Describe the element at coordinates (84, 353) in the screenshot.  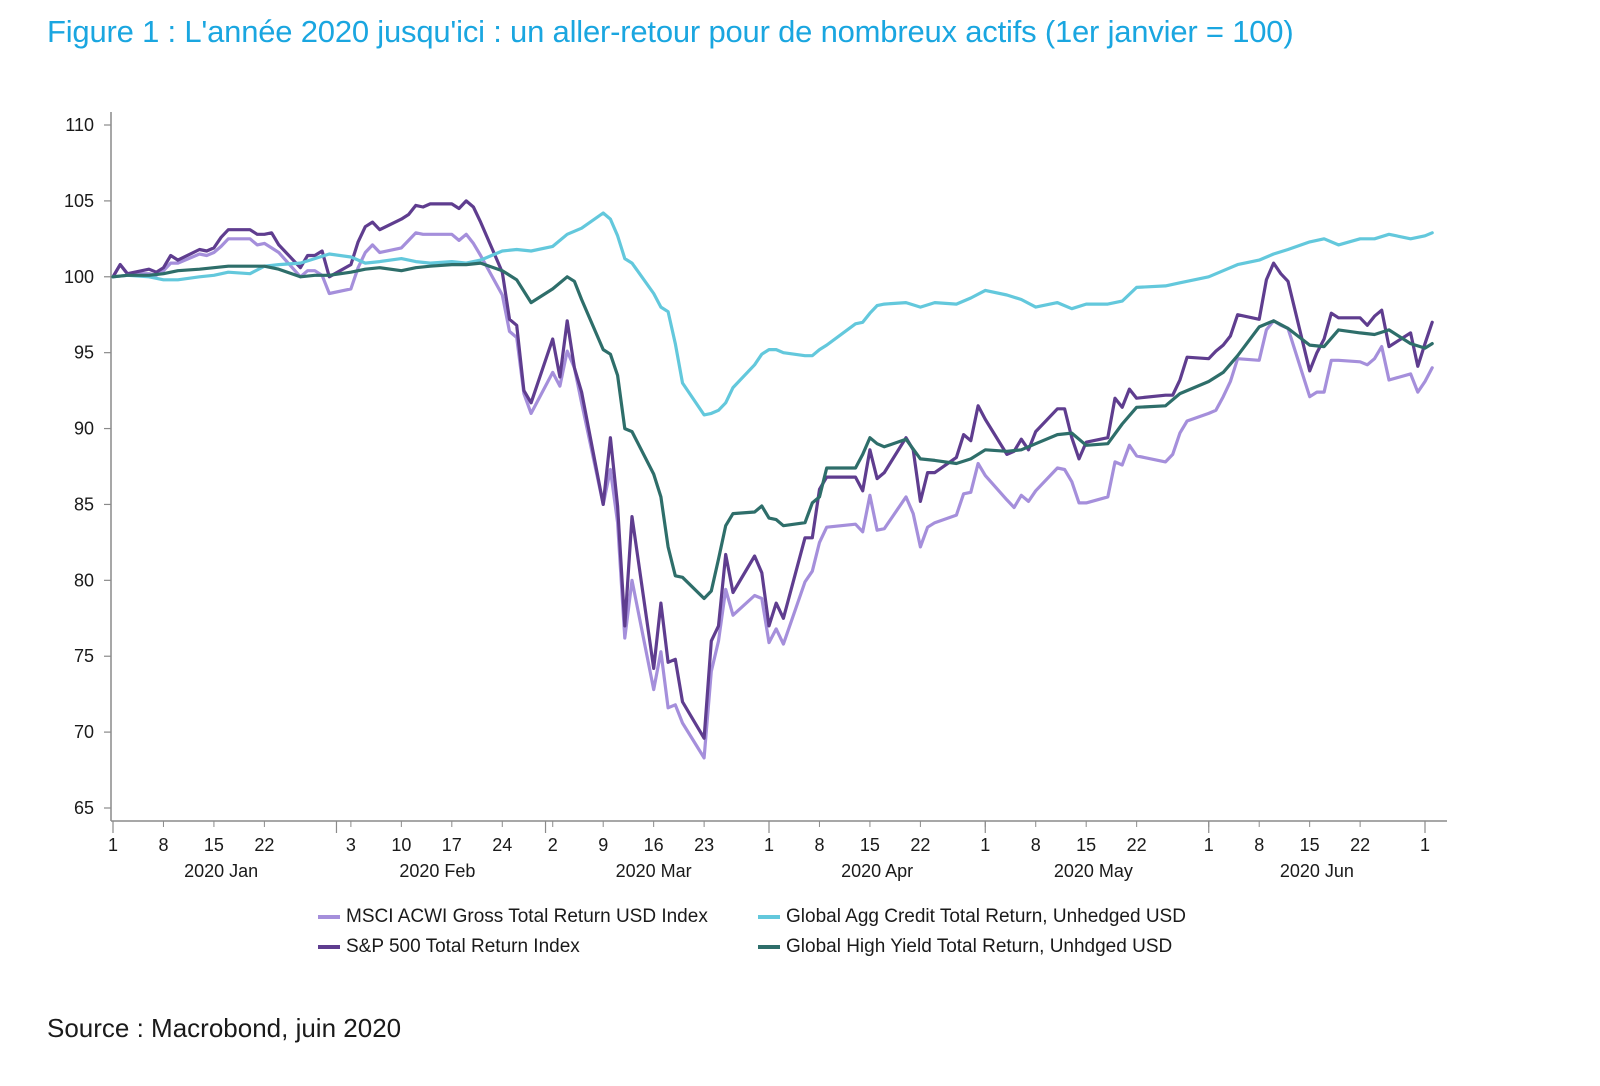
I see `y-tick-label: 95` at that location.